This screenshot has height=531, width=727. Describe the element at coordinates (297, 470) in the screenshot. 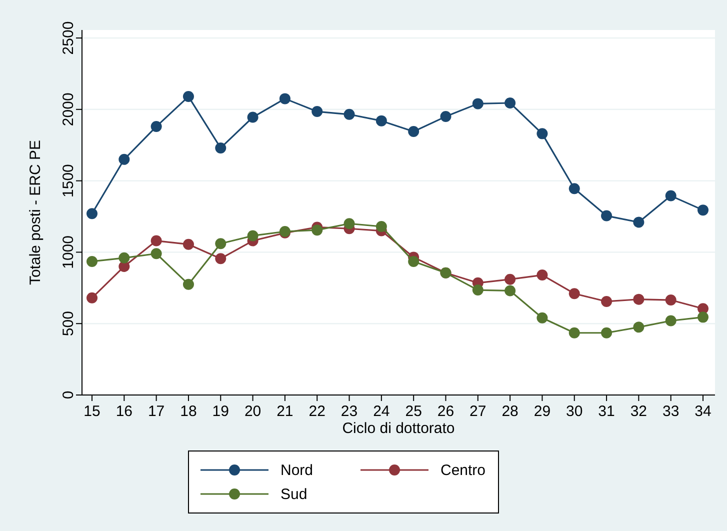

I see `legend-label: Nord` at that location.